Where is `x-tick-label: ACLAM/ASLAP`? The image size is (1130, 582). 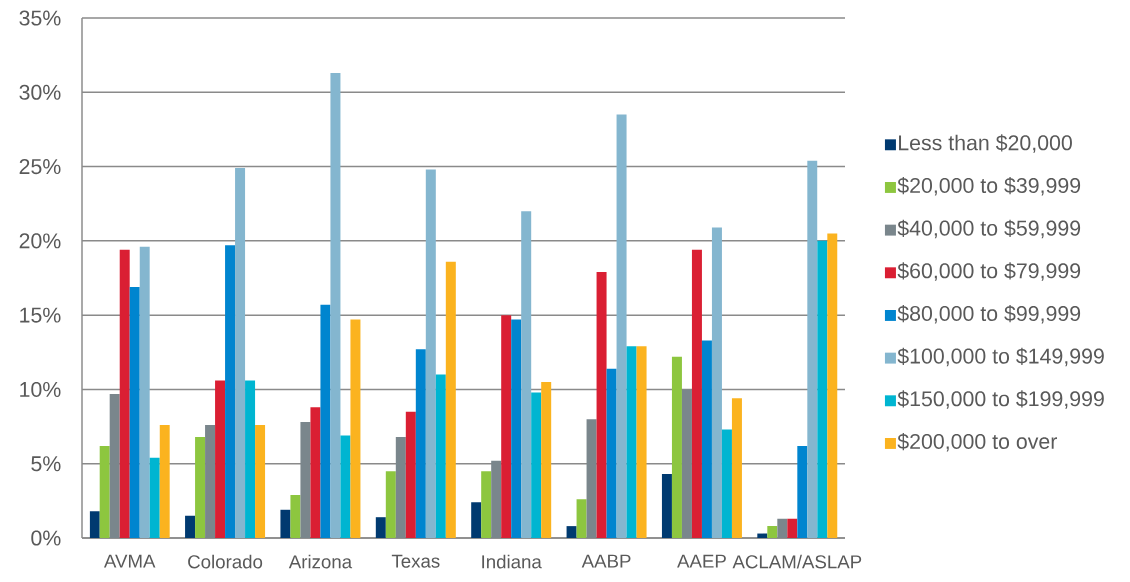
x-tick-label: ACLAM/ASLAP is located at coordinates (797, 561).